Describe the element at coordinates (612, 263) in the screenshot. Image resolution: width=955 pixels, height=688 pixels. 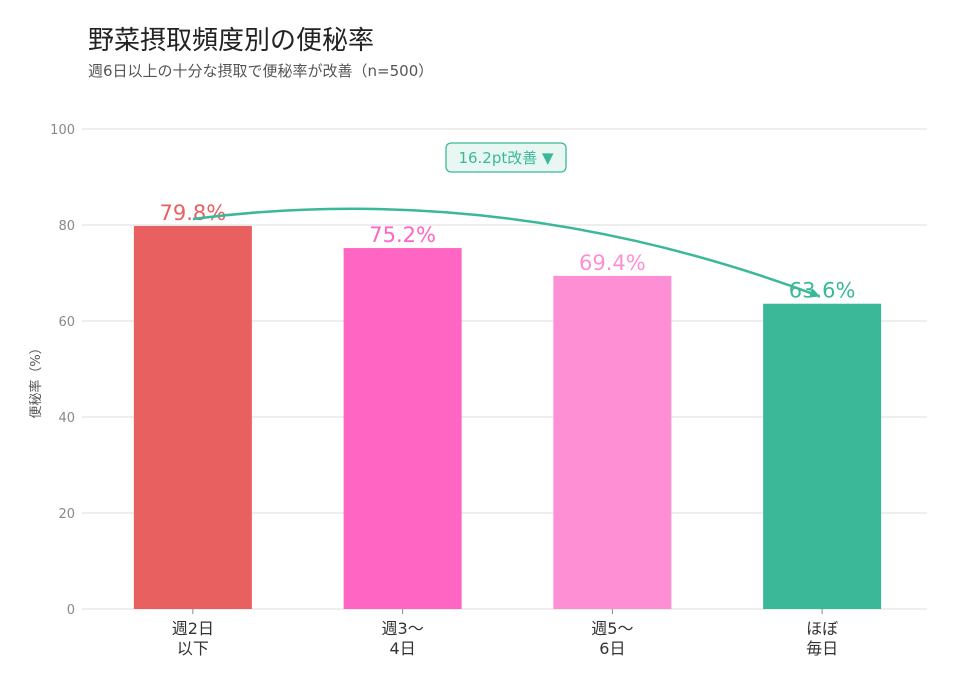
I see `data-label: 69.4%` at that location.